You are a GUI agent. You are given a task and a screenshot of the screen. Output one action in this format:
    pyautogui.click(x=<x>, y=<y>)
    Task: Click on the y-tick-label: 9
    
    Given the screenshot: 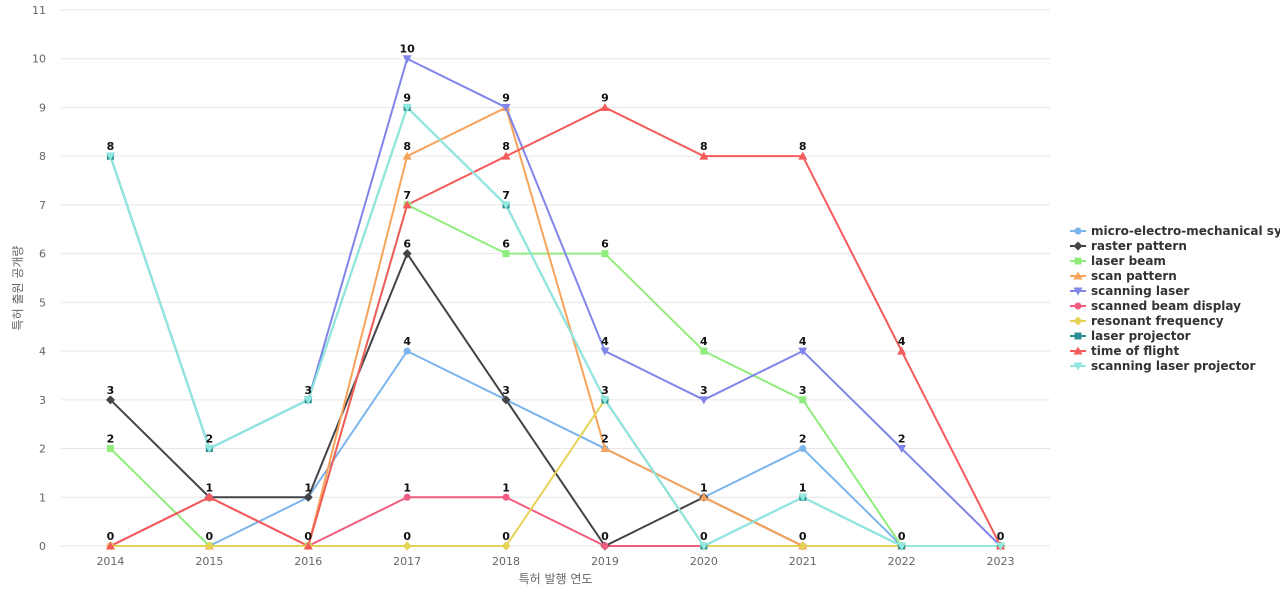 What is the action you would take?
    pyautogui.click(x=42, y=107)
    